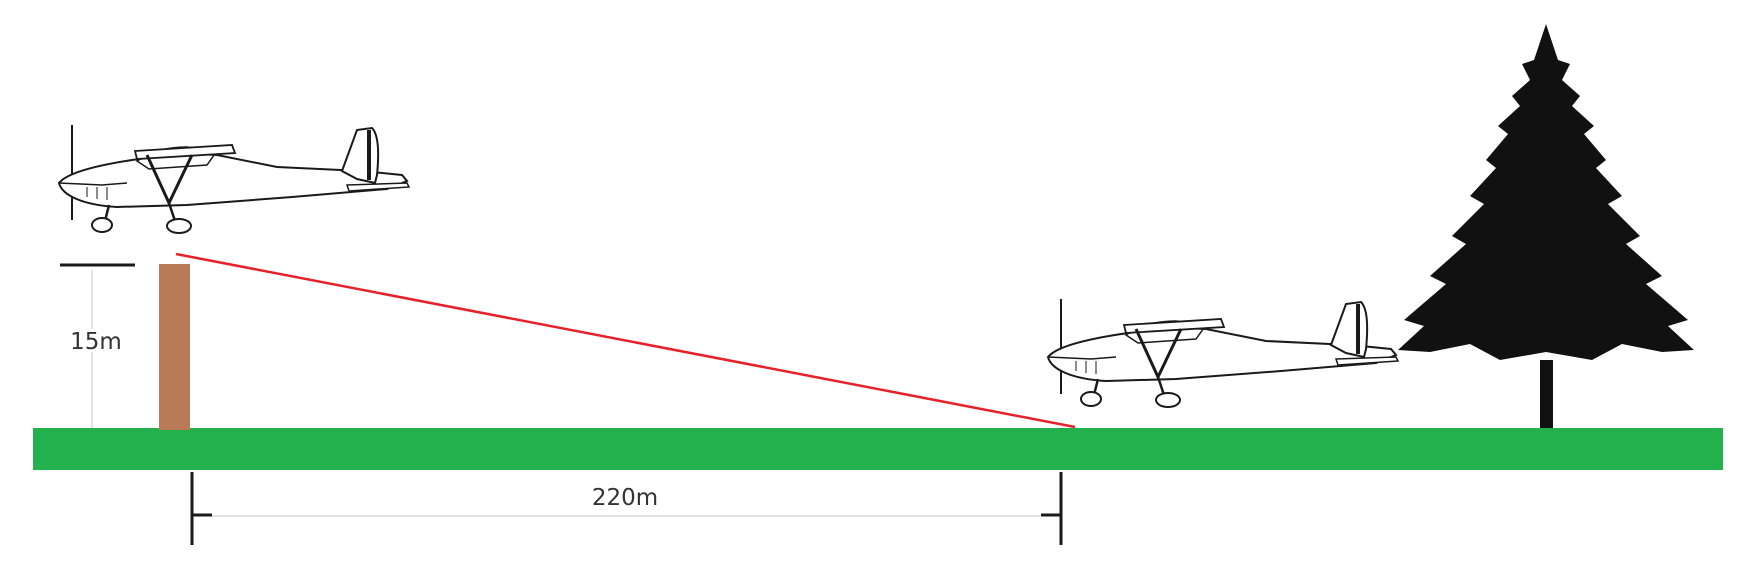 The width and height of the screenshot is (1751, 588). I want to click on aircraft-approach-icon, so click(234, 179).